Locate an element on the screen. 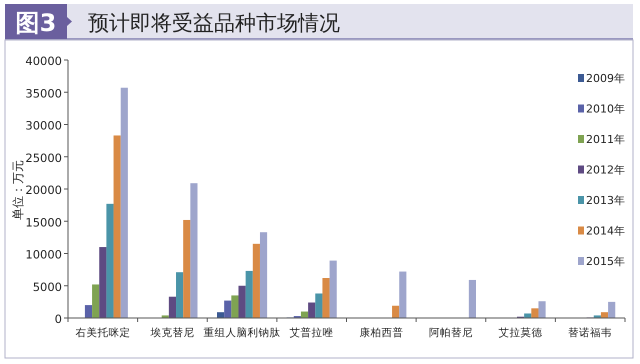 This screenshot has width=640, height=364. y-tick-label: 20000 is located at coordinates (43, 190).